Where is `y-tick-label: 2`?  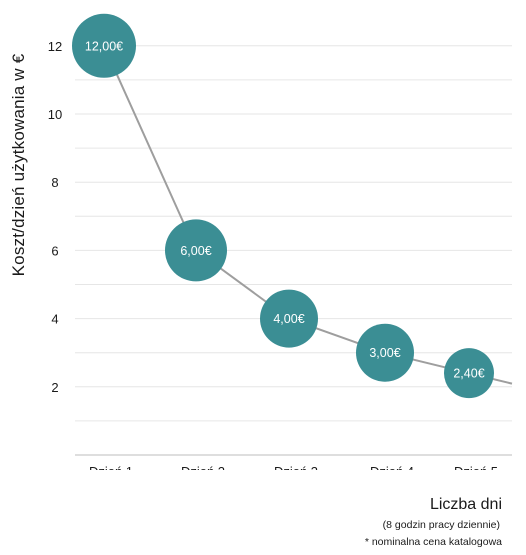
y-tick-label: 2 is located at coordinates (54, 387).